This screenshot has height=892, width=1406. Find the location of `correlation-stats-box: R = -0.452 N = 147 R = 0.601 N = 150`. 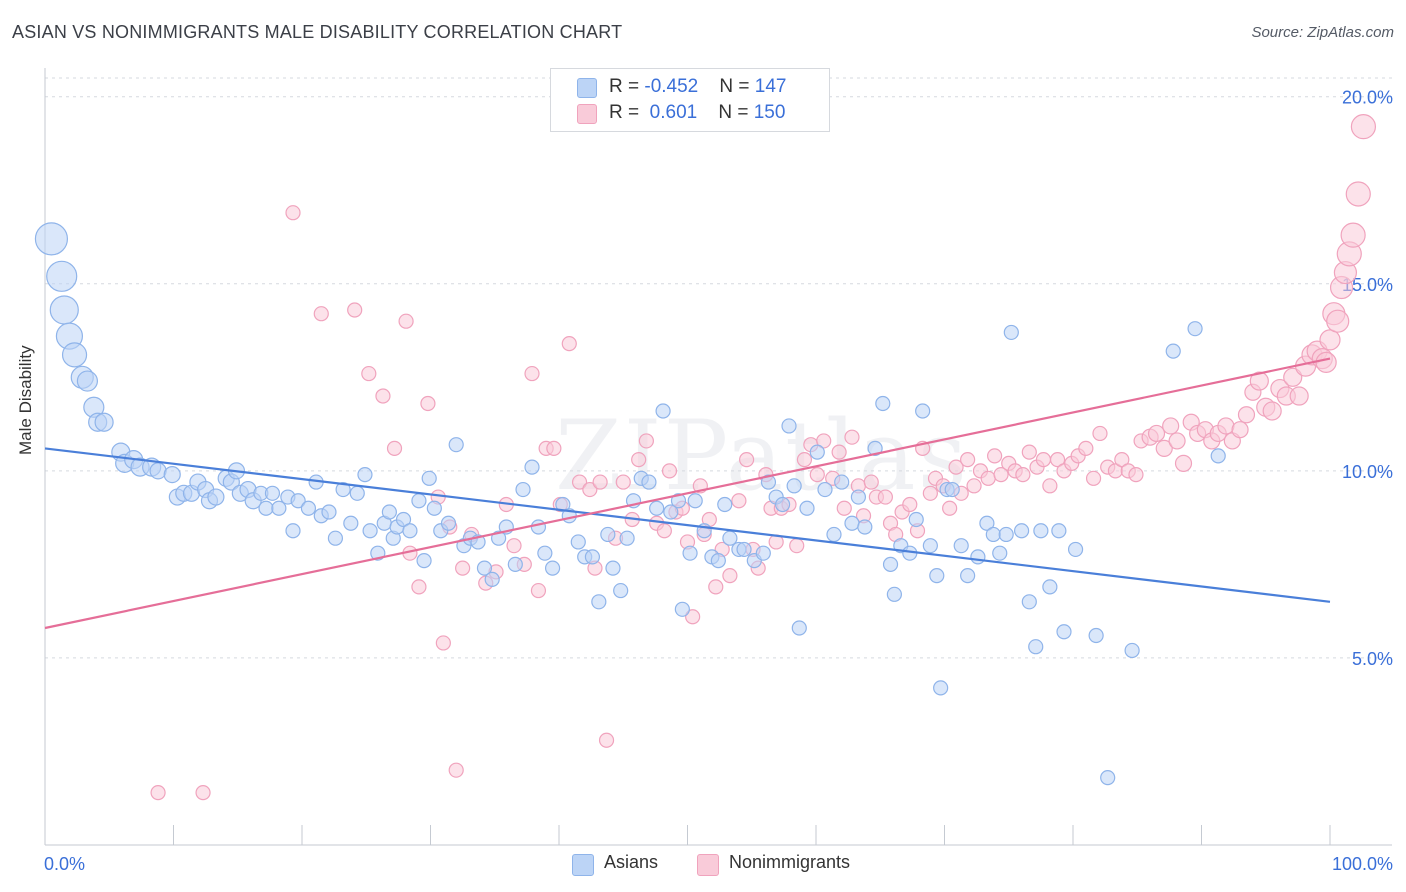

correlation-stats-box: R = -0.452 N = 147 R = 0.601 N = 150 is located at coordinates (690, 100).